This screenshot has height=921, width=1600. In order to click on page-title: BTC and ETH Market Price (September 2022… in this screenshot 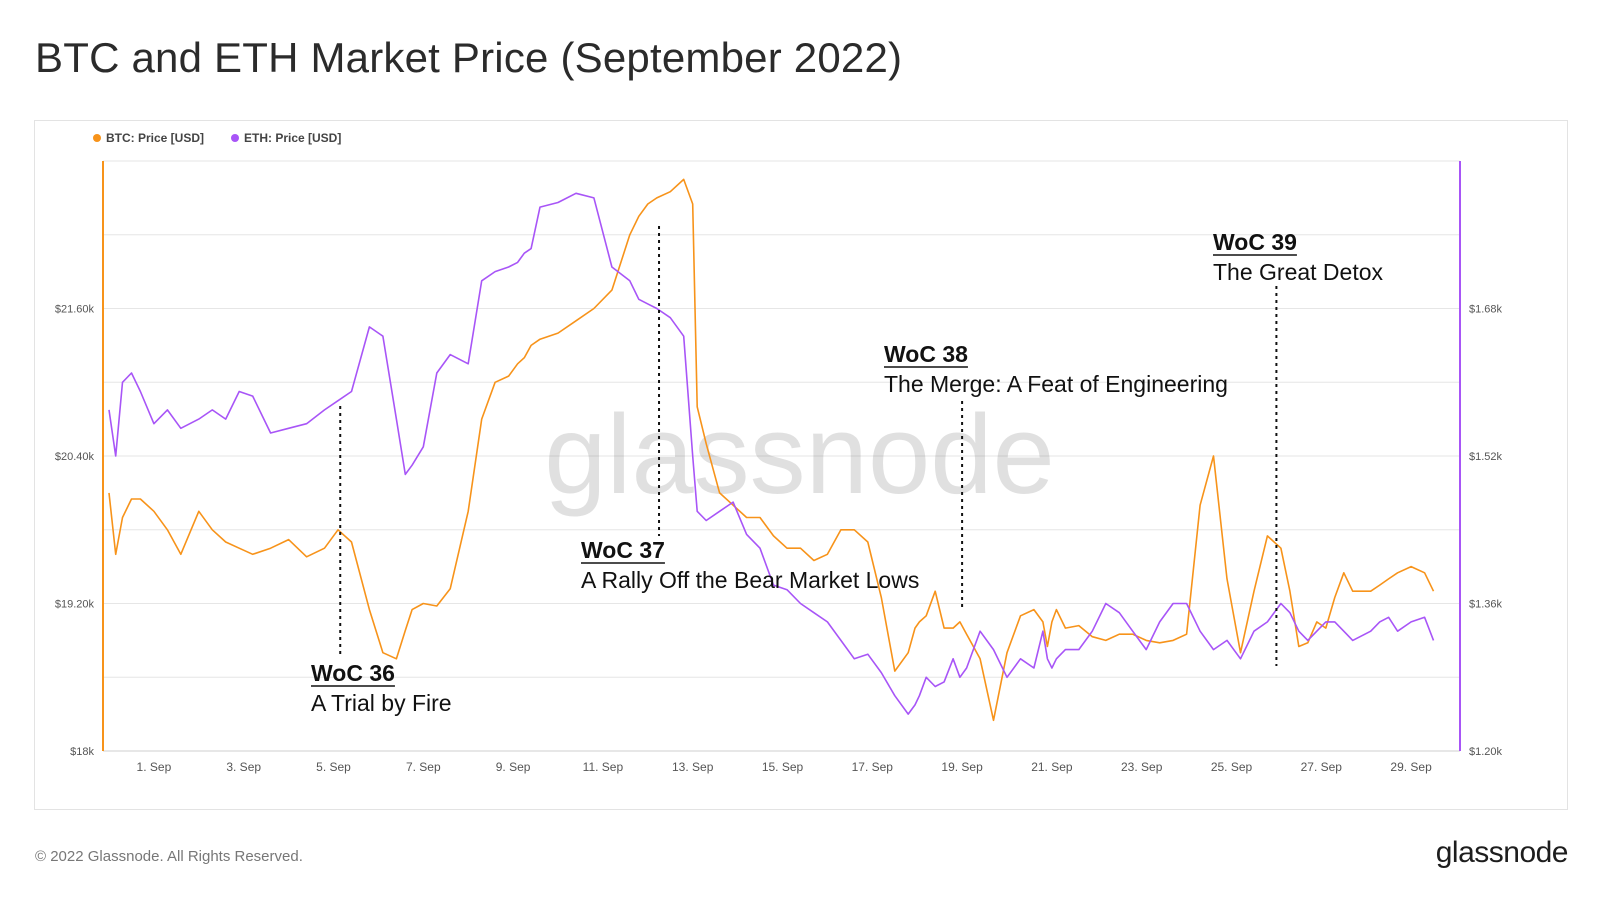, I will do `click(469, 57)`.